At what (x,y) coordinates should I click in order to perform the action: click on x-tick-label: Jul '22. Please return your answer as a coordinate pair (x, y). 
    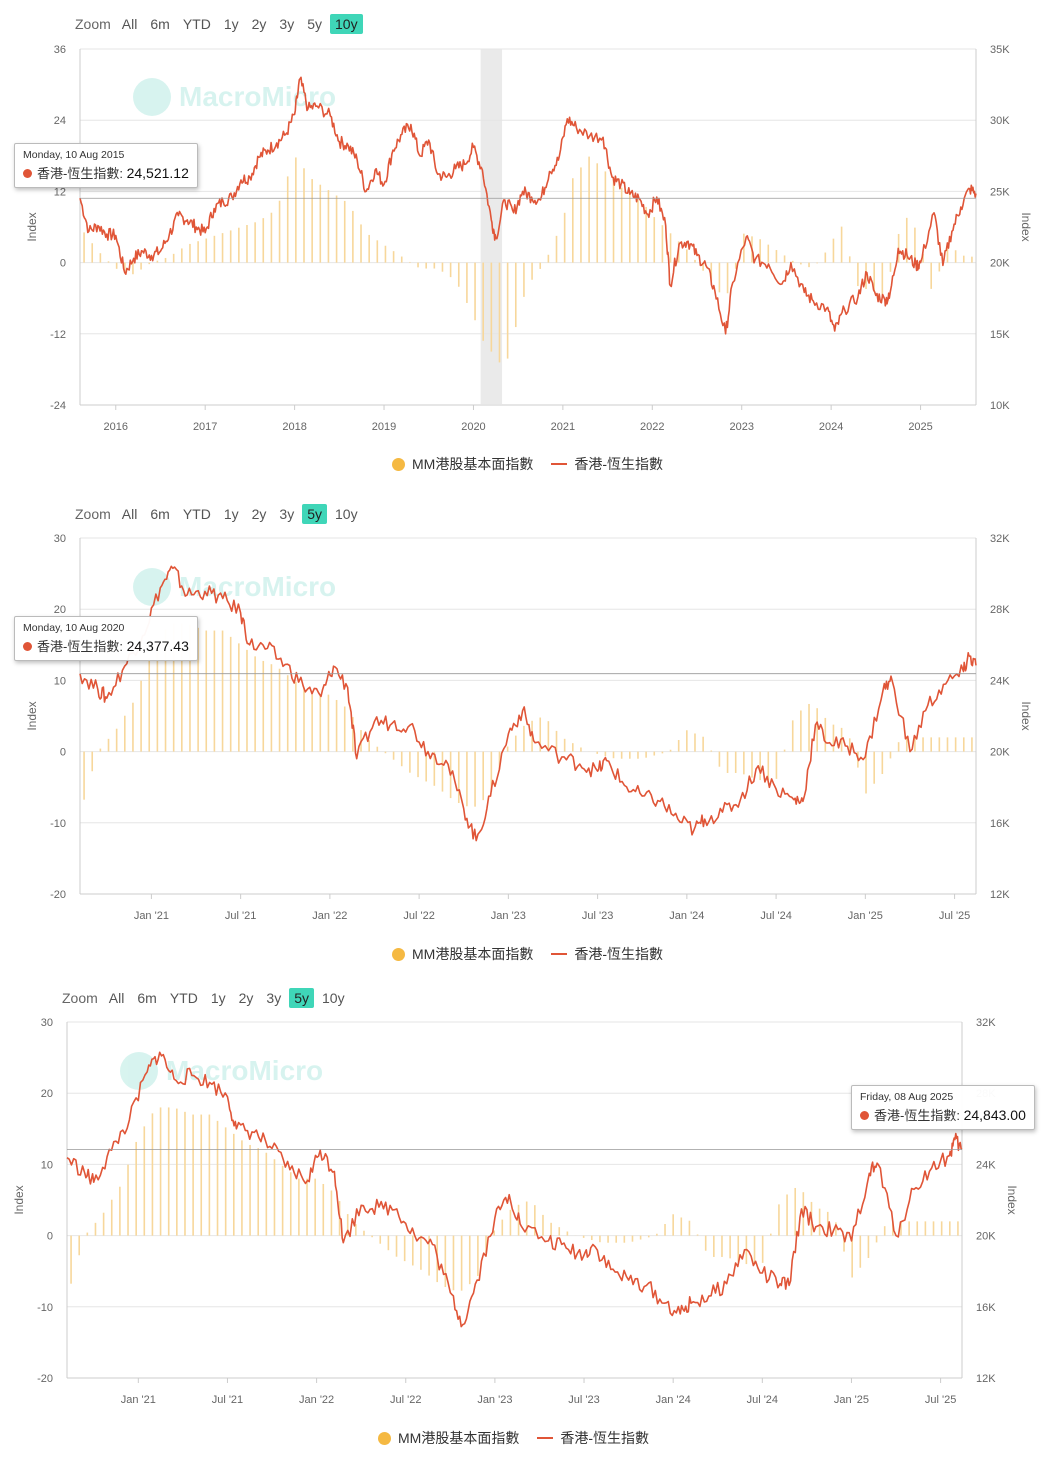
    Looking at the image, I should click on (405, 1400).